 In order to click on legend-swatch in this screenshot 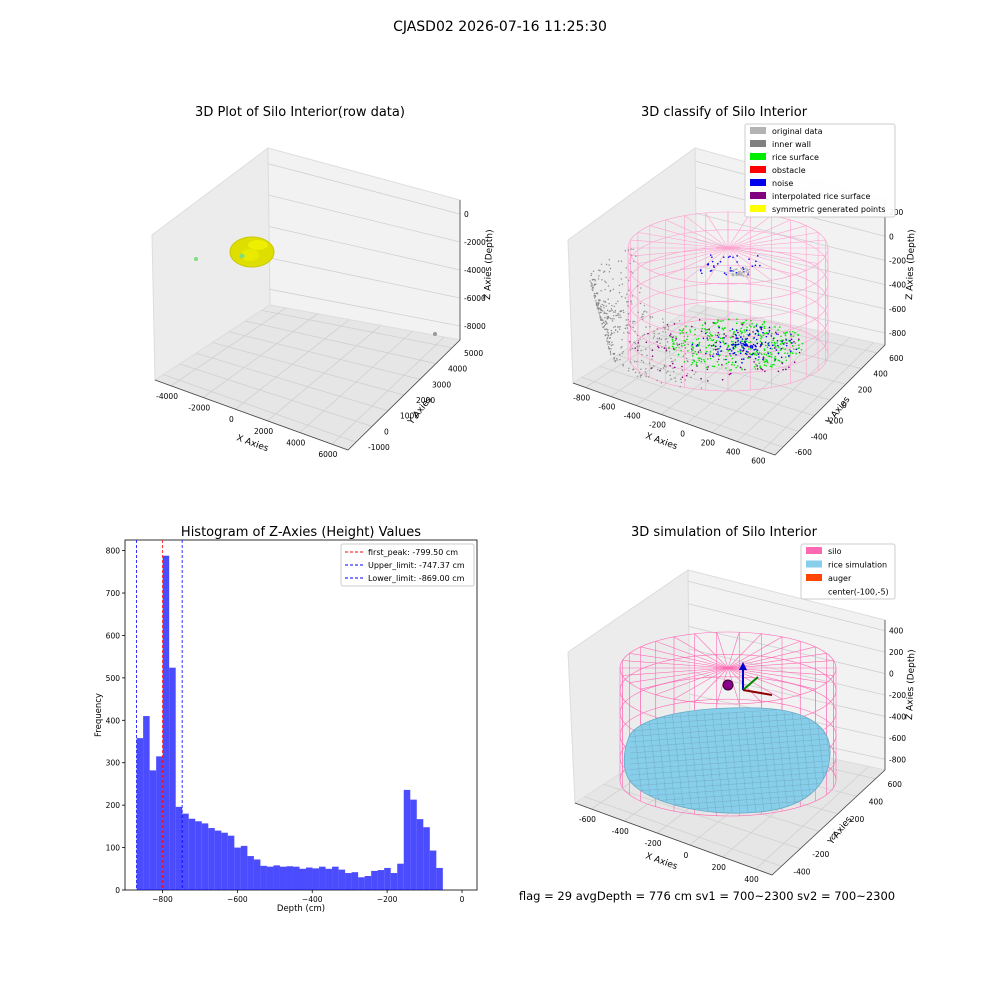, I will do `click(758, 169)`.